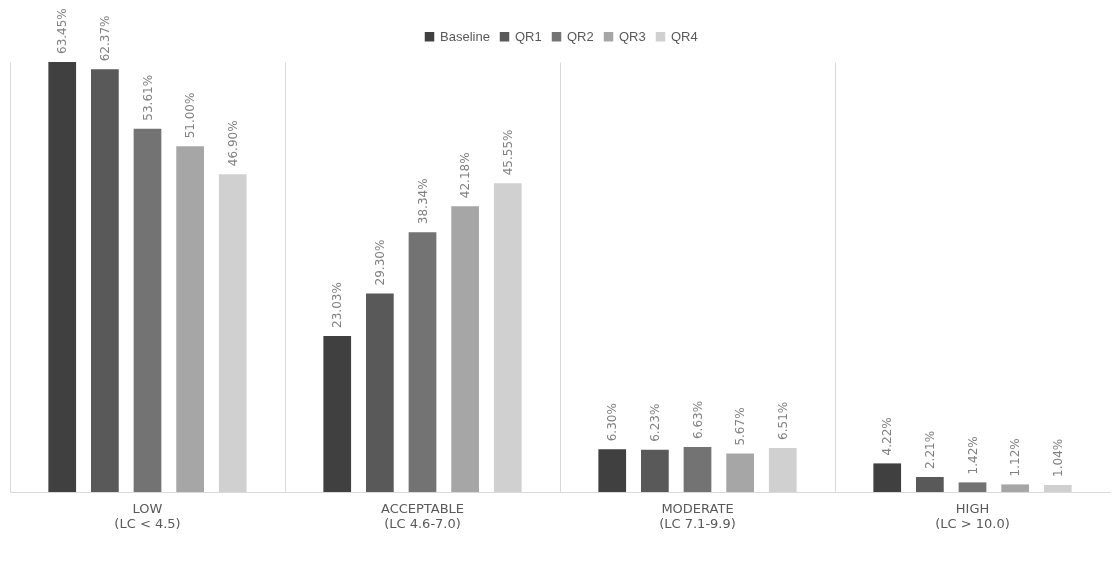 The width and height of the screenshot is (1119, 582). I want to click on legend-label: QR2, so click(580, 36).